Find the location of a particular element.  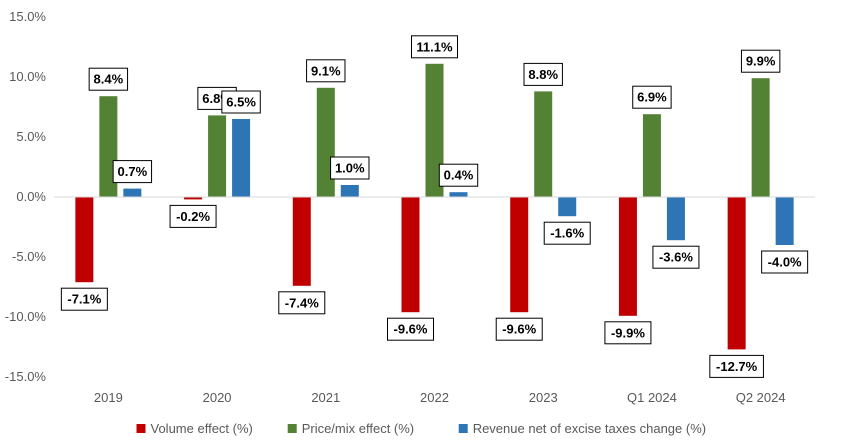

legend-item: Revenue net of excise taxes change (%) is located at coordinates (582, 428).